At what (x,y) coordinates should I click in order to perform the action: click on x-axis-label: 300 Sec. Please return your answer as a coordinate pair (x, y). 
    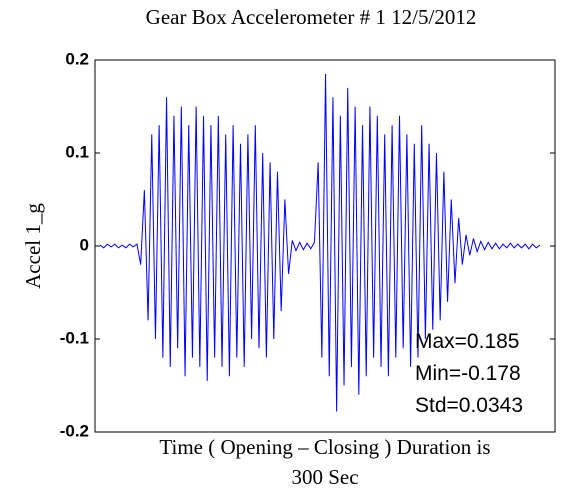
    Looking at the image, I should click on (324, 477).